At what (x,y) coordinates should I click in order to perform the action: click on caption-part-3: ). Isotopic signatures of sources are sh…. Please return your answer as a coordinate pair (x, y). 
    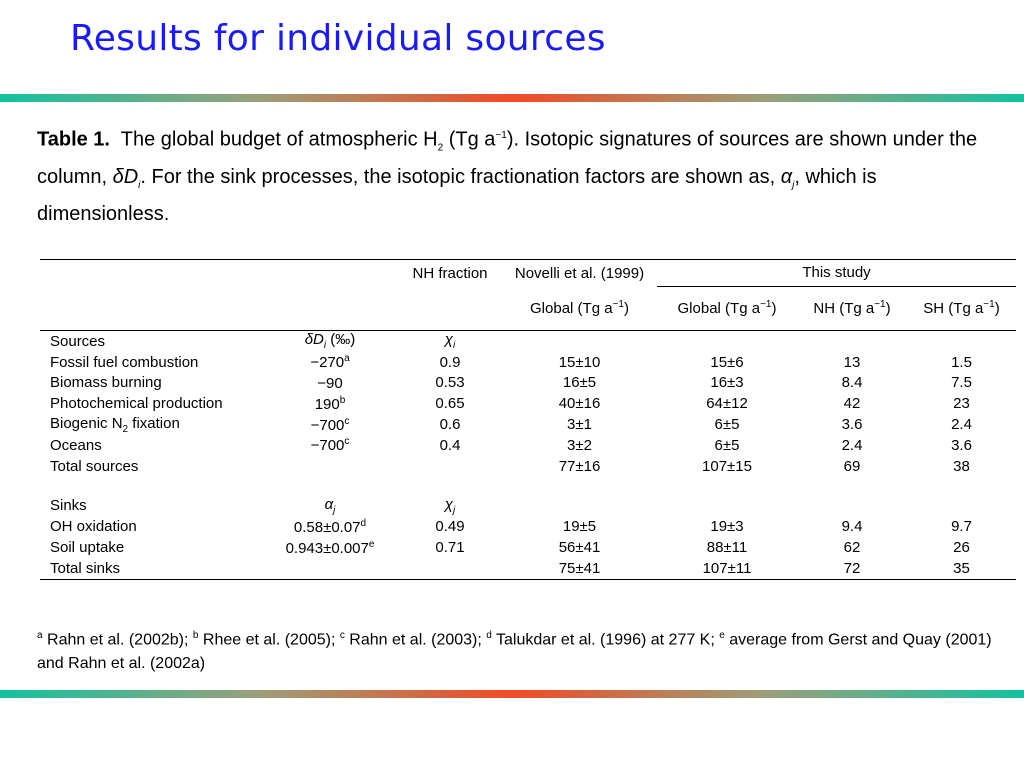
    Looking at the image, I should click on (507, 158).